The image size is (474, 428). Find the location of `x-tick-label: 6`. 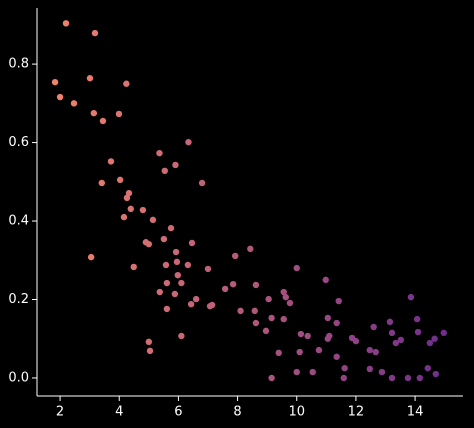

x-tick-label: 6 is located at coordinates (178, 412).